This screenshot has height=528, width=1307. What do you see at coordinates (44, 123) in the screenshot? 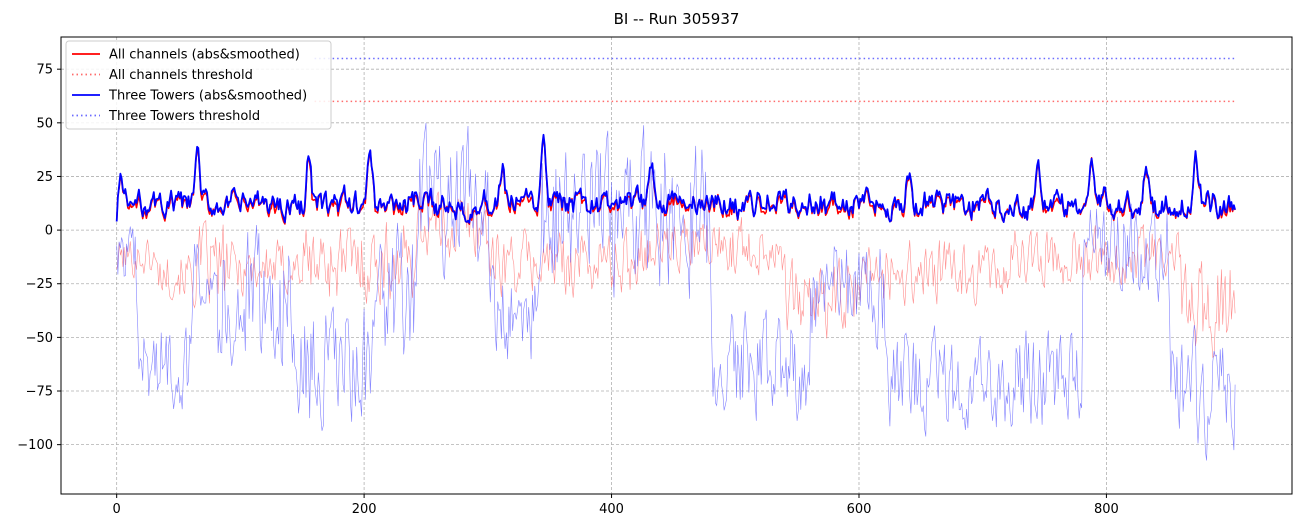
I see `y-tick-label: 50` at bounding box center [44, 123].